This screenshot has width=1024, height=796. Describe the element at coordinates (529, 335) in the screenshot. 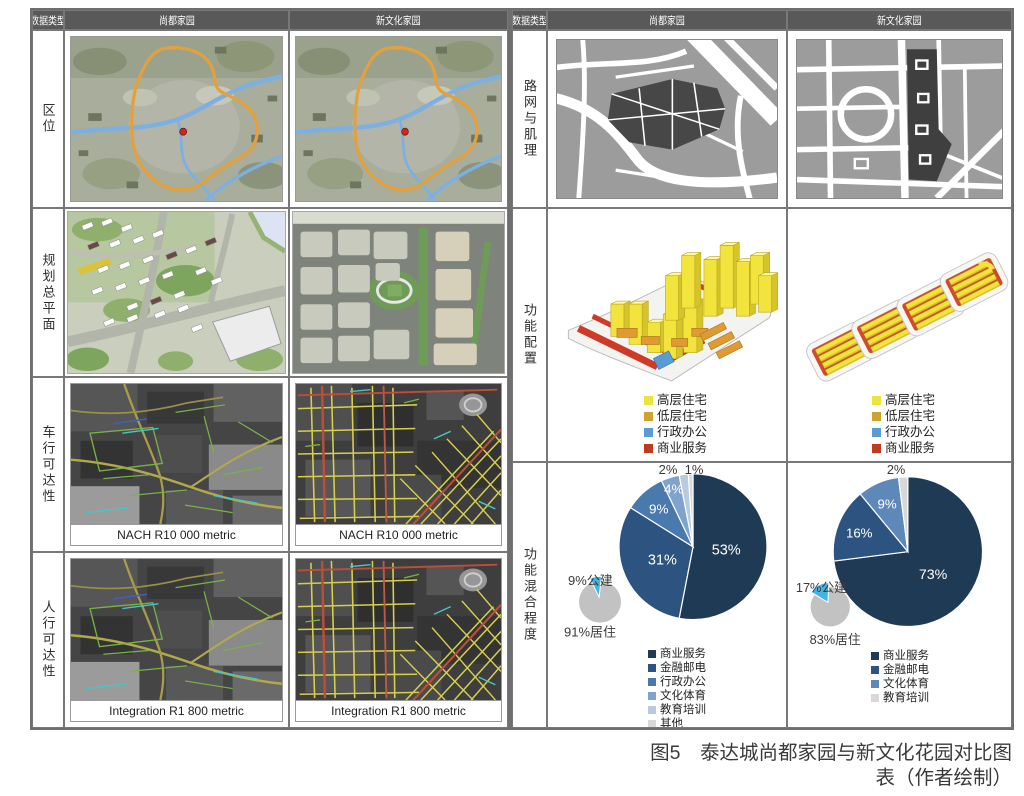

I see `row-label-function-config: 功能配置` at that location.